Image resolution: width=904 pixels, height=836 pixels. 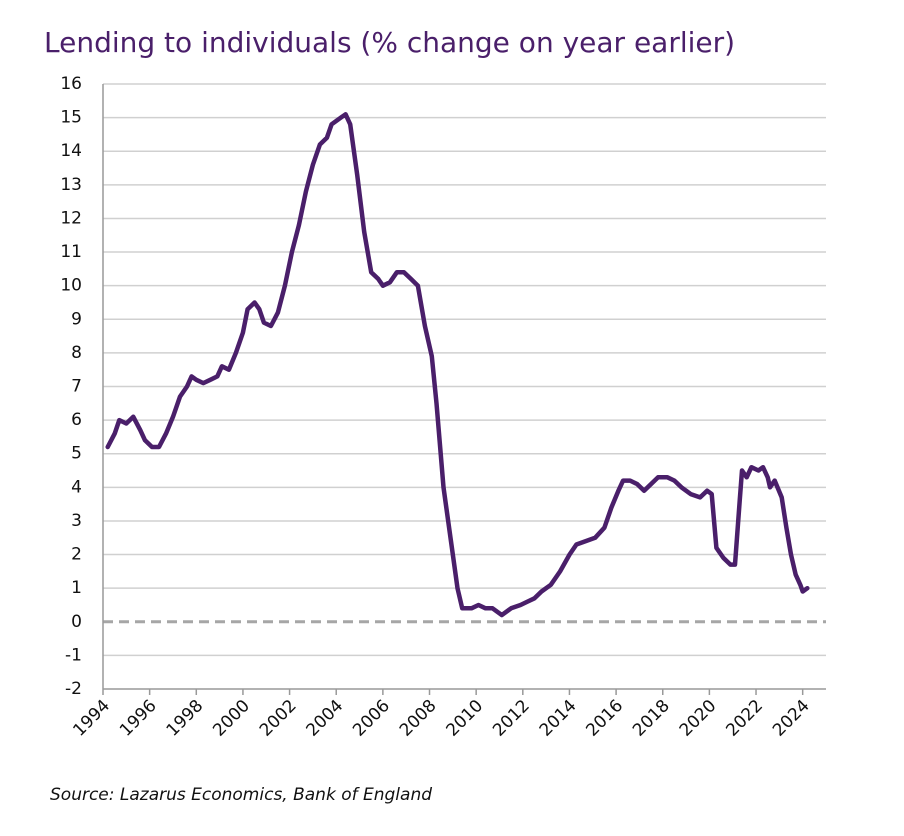 I want to click on y-tick-label: 12, so click(x=71, y=218).